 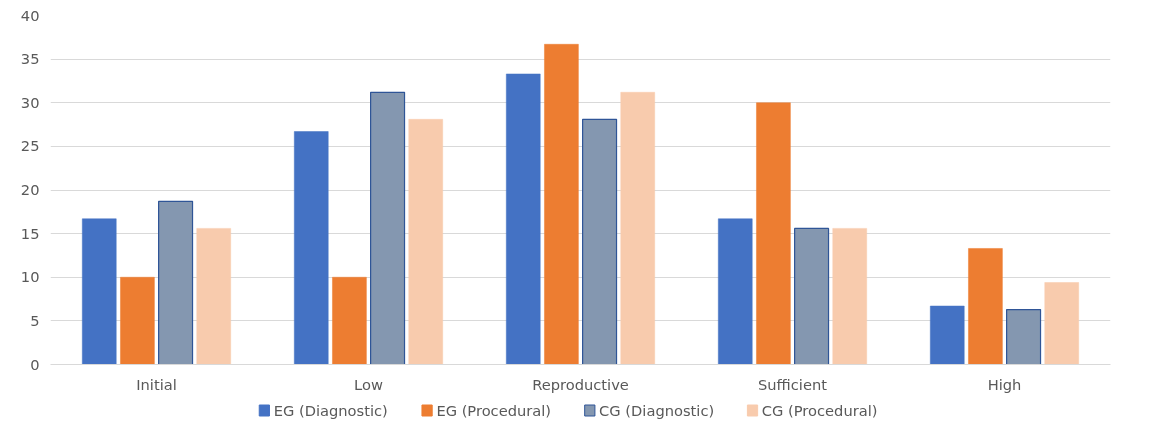 What do you see at coordinates (793, 384) in the screenshot?
I see `x-tick-label: Sufficient` at bounding box center [793, 384].